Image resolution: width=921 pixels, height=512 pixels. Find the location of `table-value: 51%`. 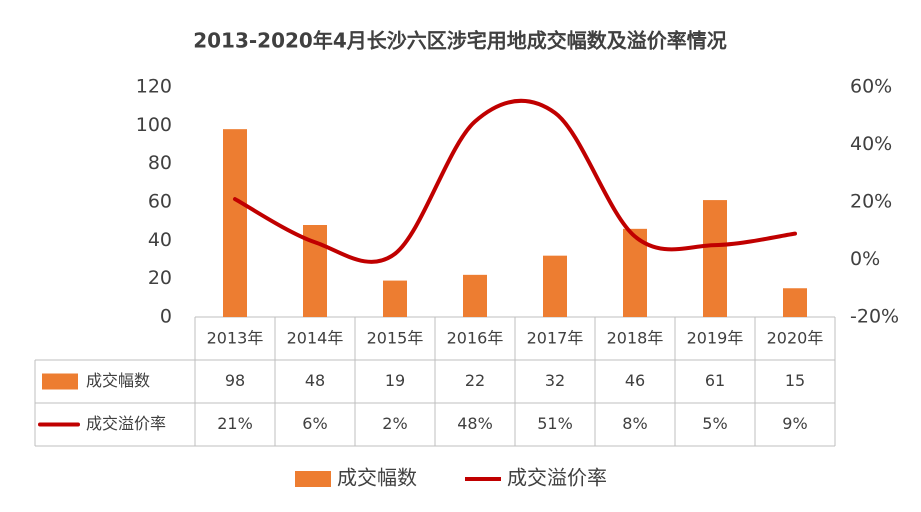

table-value: 51% is located at coordinates (555, 423).